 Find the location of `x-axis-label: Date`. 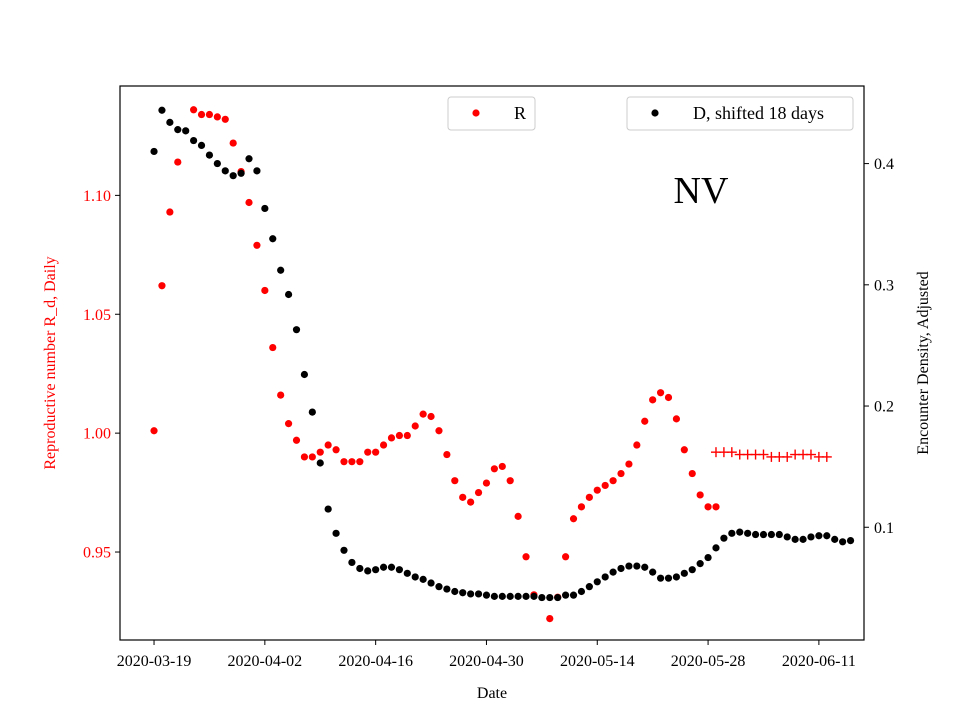

x-axis-label: Date is located at coordinates (492, 693).